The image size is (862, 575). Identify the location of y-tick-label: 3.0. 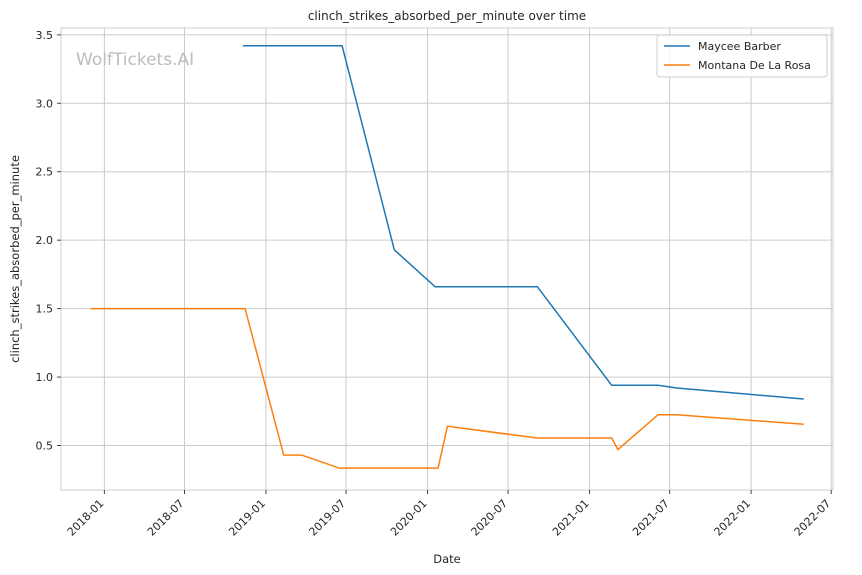
(45, 103).